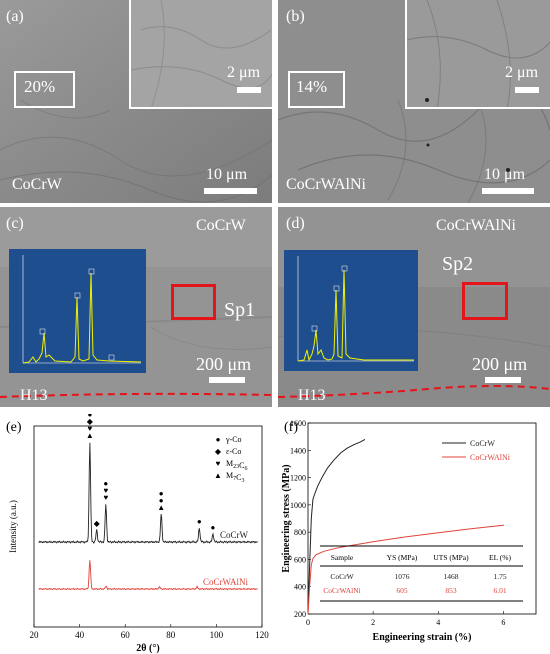 The width and height of the screenshot is (550, 654). Describe the element at coordinates (298, 423) in the screenshot. I see `tensile-y-tick-label: 1600` at that location.